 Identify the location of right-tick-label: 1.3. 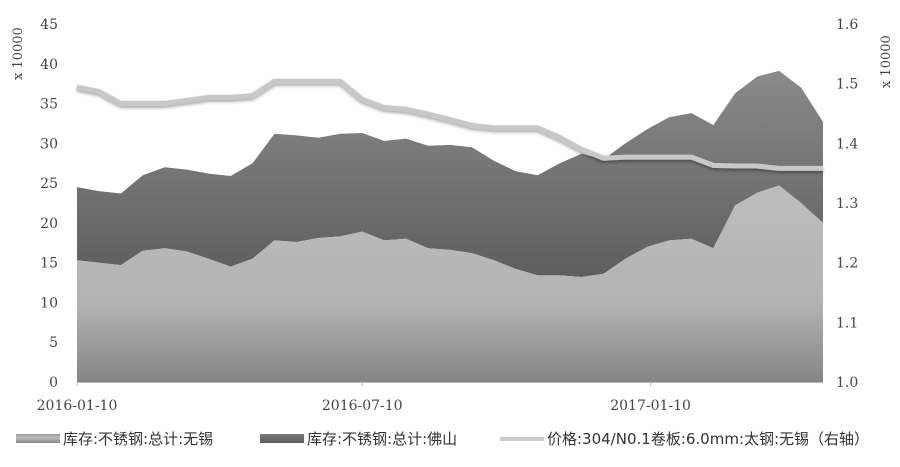
(847, 204).